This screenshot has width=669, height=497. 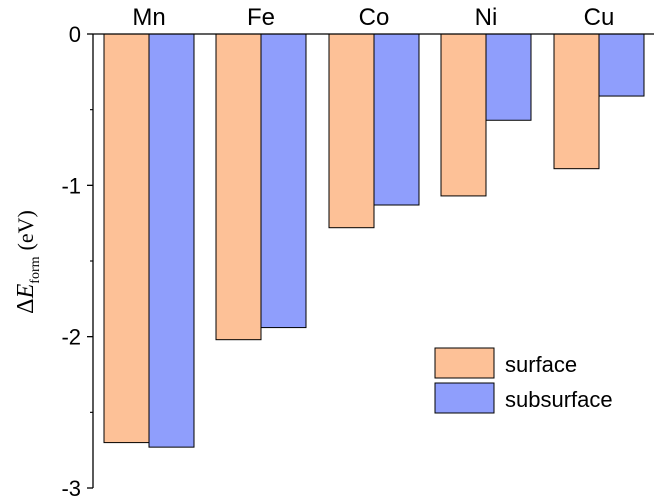 What do you see at coordinates (463, 115) in the screenshot?
I see `bar-surface-ni` at bounding box center [463, 115].